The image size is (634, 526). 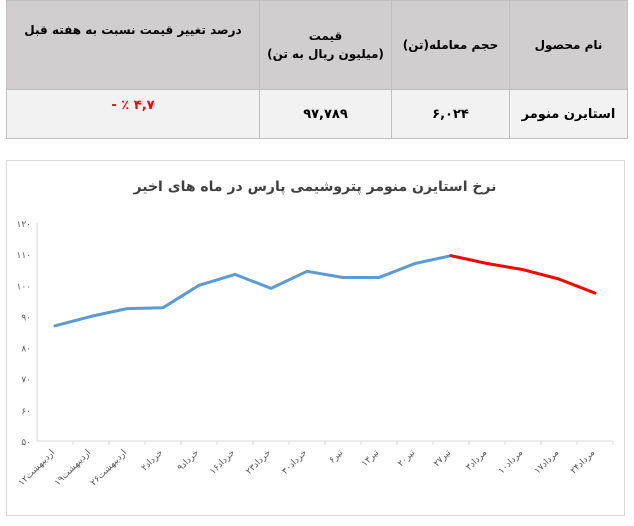 I want to click on header-price: قیمت (میلیون ریال به تن), so click(x=325, y=45).